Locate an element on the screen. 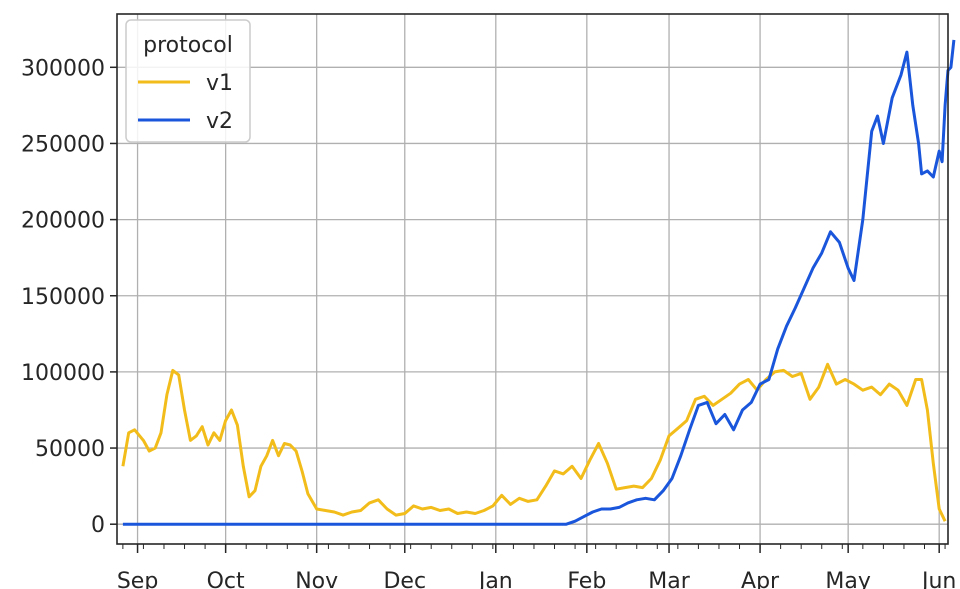 This screenshot has height=589, width=960. y-axis: 0 50000 100000 150000 200000 250000 300000 is located at coordinates (69, 297).